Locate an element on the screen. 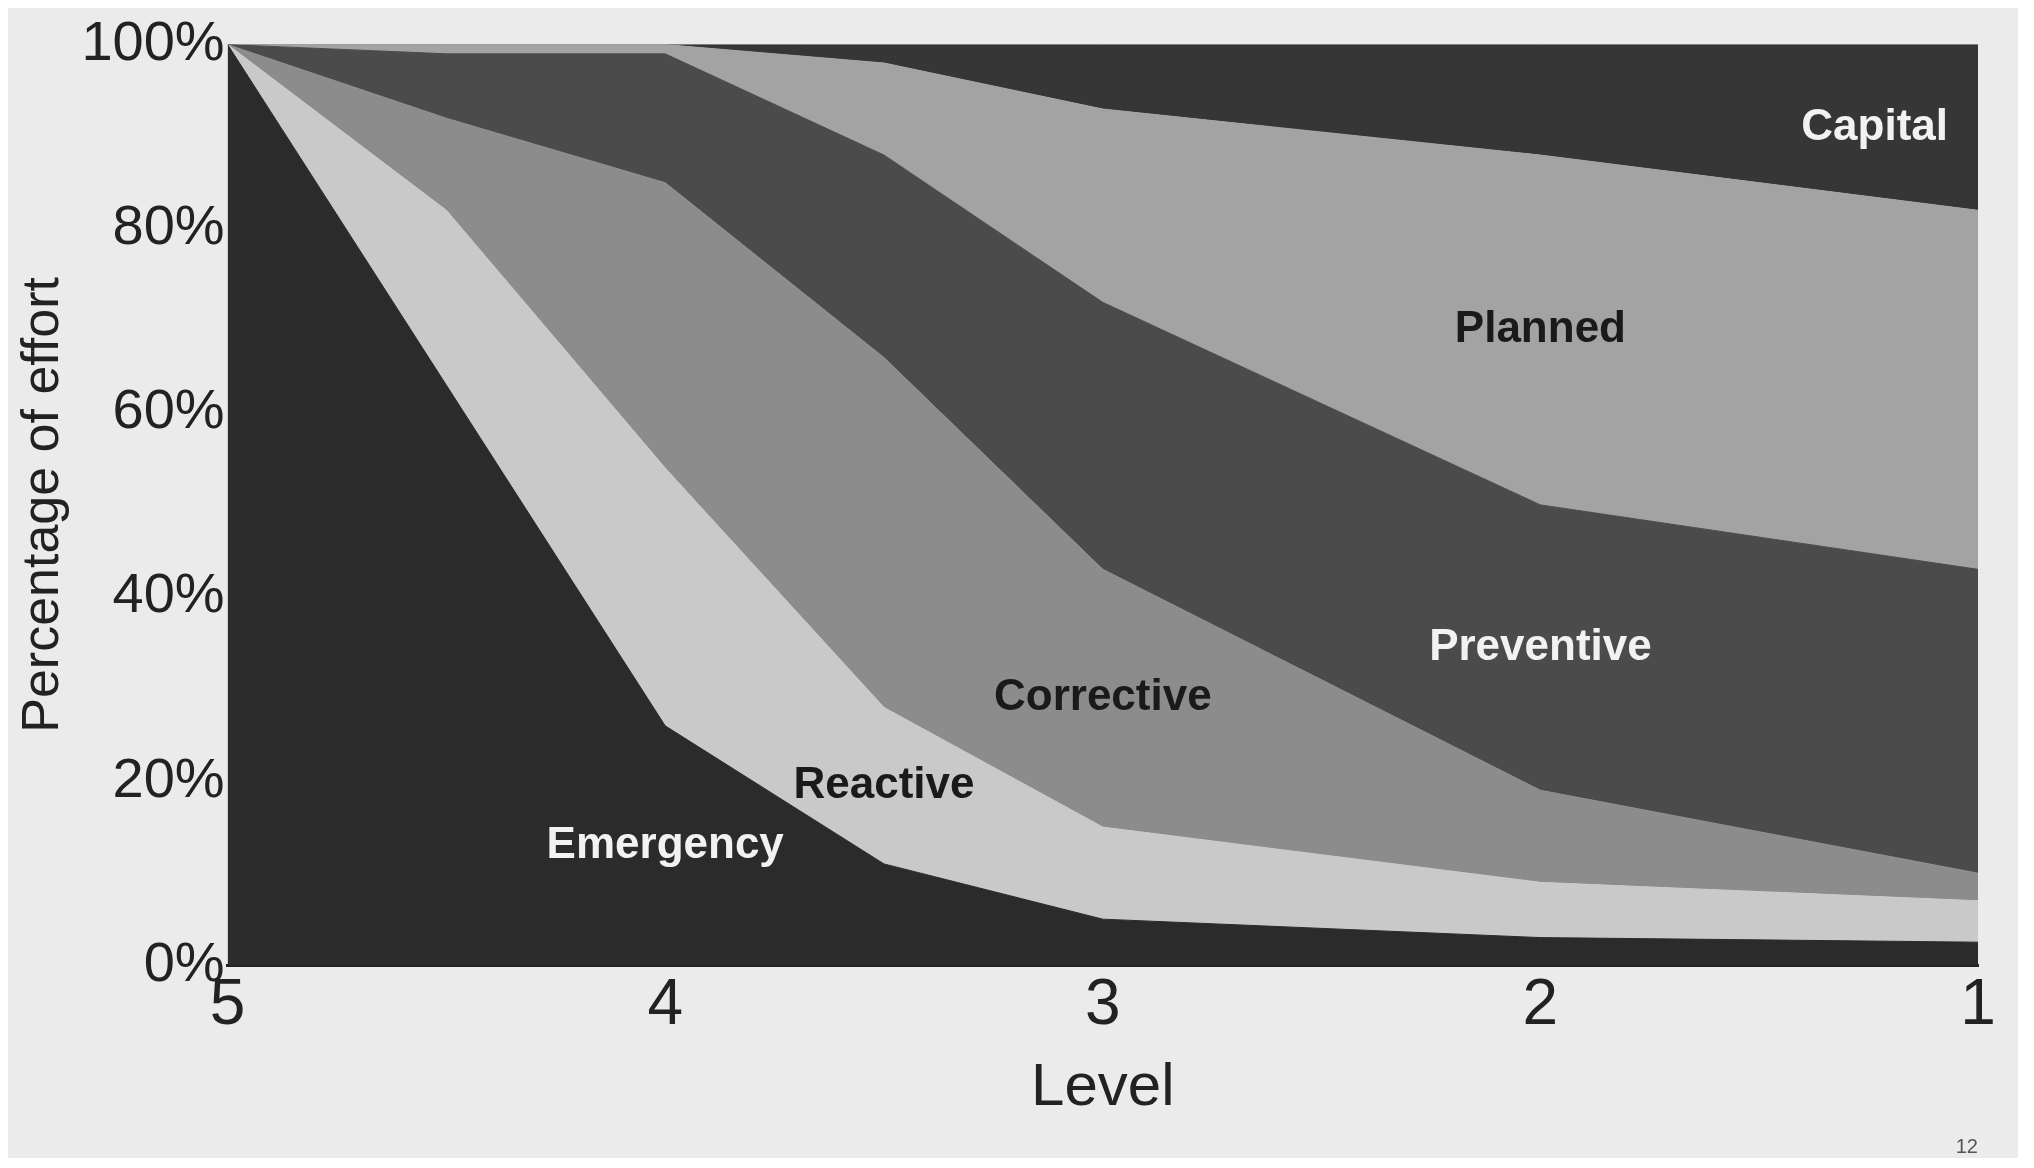 Image resolution: width=2034 pixels, height=1168 pixels. series-label: Reactive is located at coordinates (884, 782).